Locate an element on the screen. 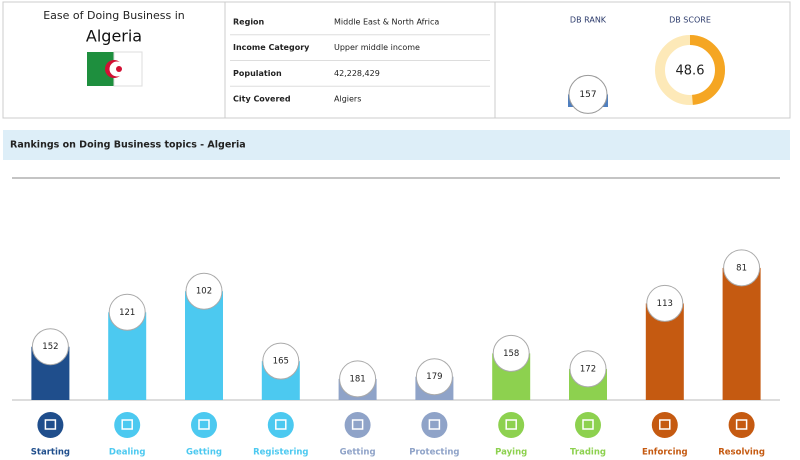  info-label: City Covered is located at coordinates (262, 99).